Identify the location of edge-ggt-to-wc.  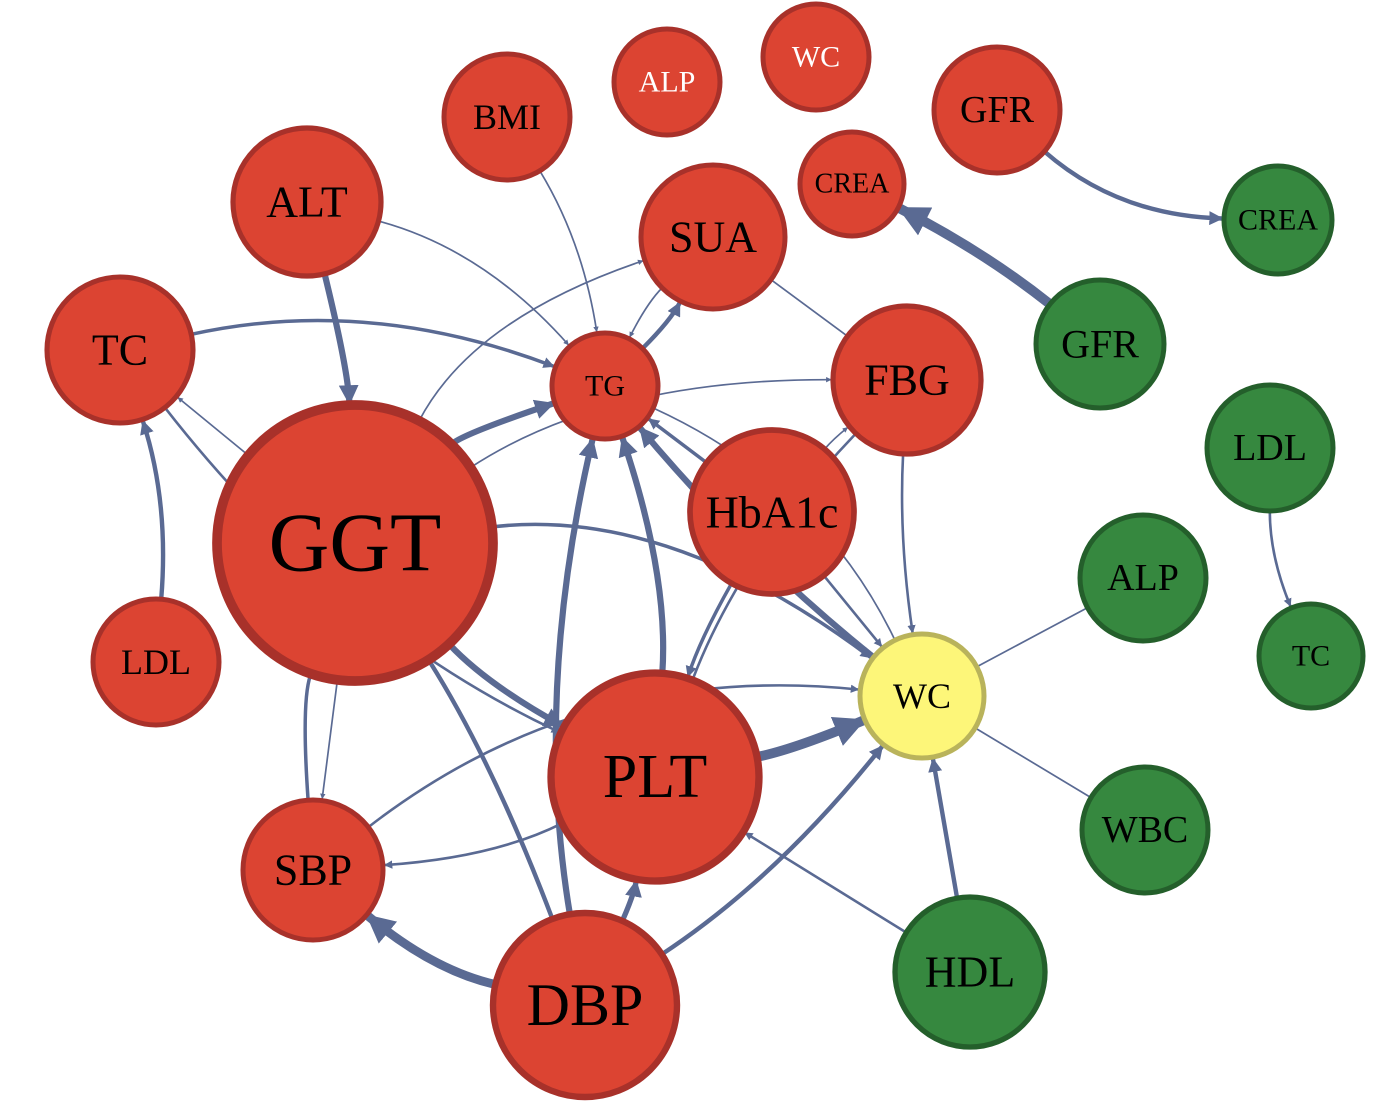
(681, 591).